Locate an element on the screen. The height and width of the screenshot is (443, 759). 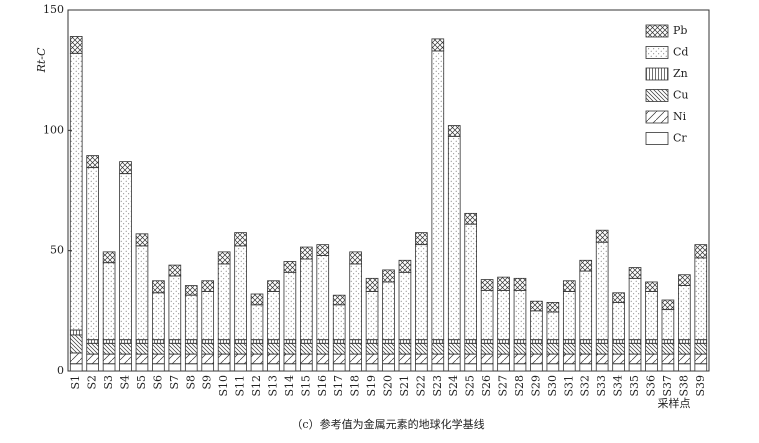
legend-label: Zn is located at coordinates (680, 73).